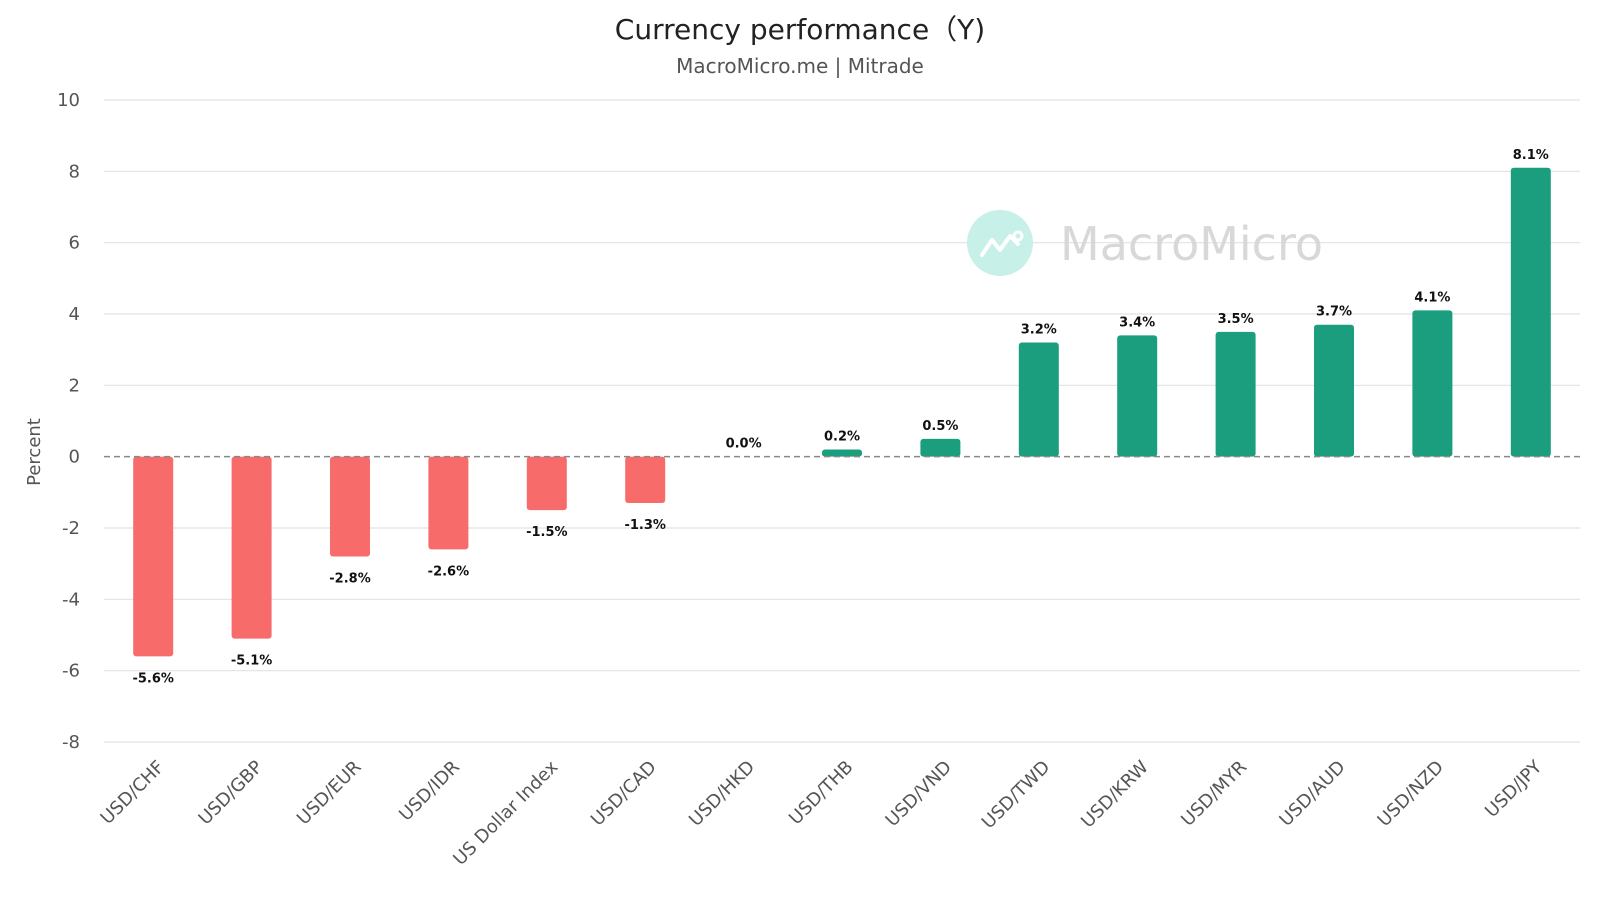 This screenshot has height=900, width=1600. I want to click on x-tick-label: USD/AUD, so click(1312, 794).